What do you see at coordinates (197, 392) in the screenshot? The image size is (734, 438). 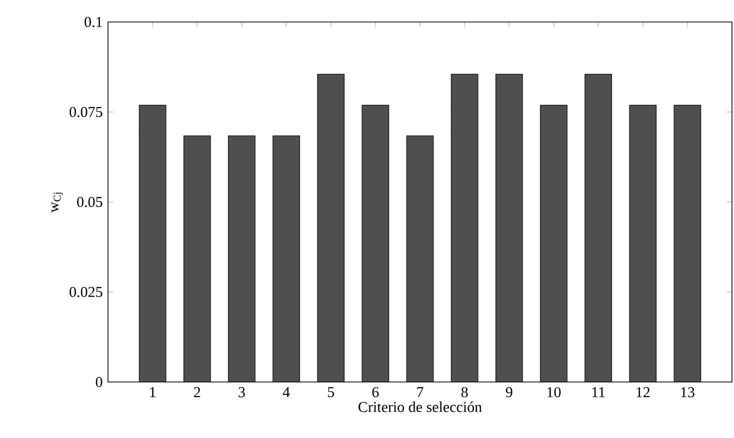 I see `x-tick-label: 2` at bounding box center [197, 392].